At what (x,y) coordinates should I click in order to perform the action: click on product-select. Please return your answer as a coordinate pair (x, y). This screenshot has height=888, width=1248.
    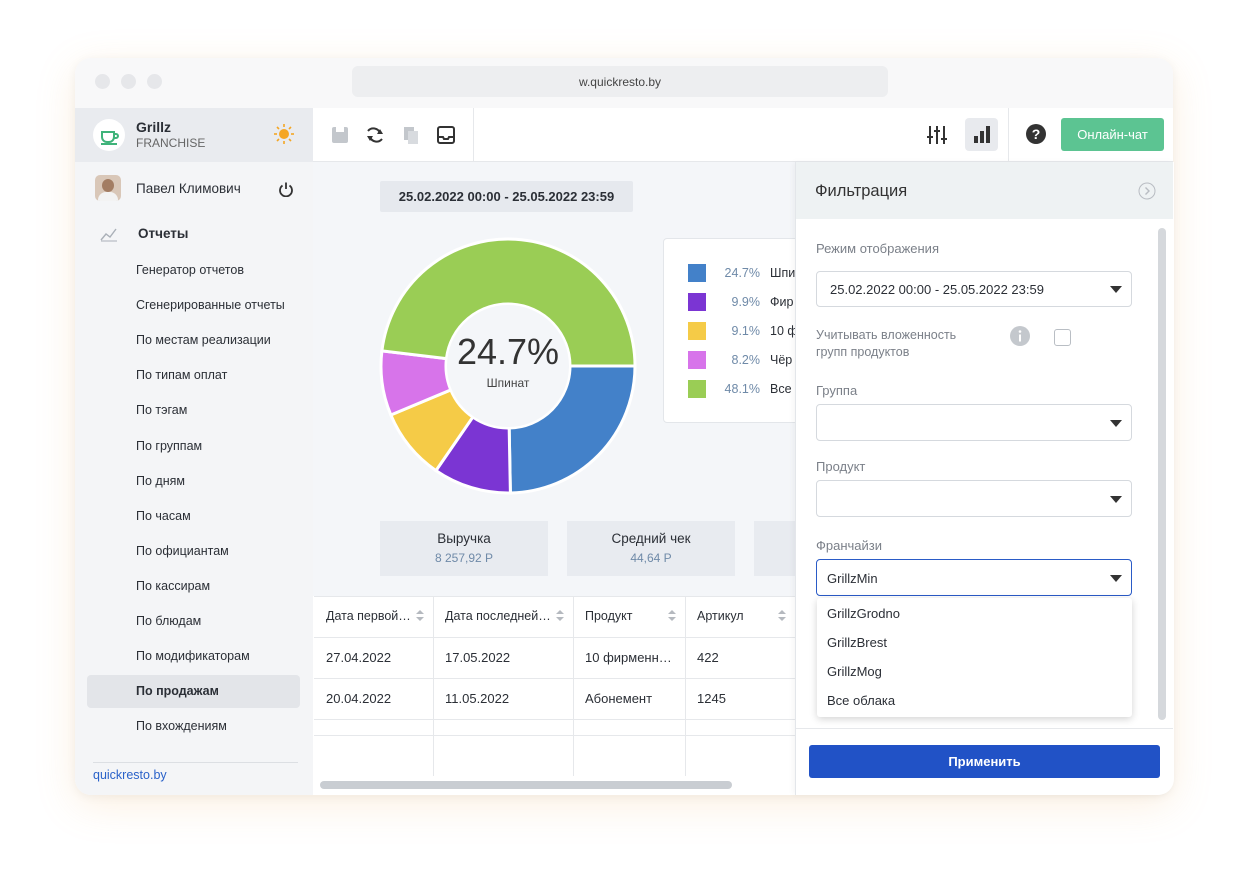
    Looking at the image, I should click on (974, 498).